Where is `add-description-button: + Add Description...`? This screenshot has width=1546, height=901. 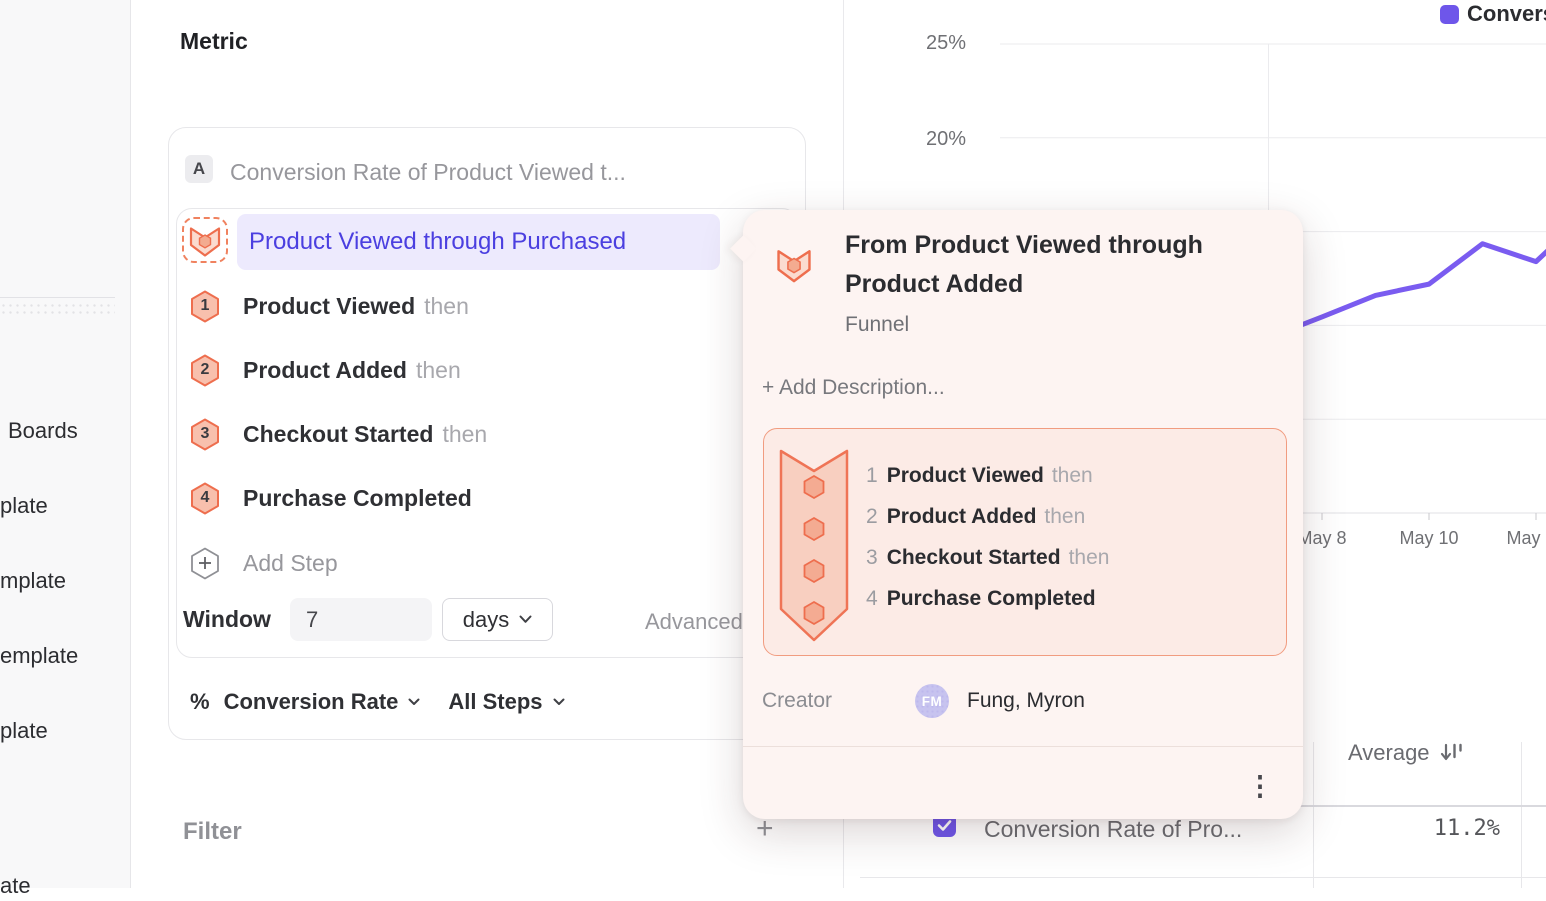 add-description-button: + Add Description... is located at coordinates (853, 387).